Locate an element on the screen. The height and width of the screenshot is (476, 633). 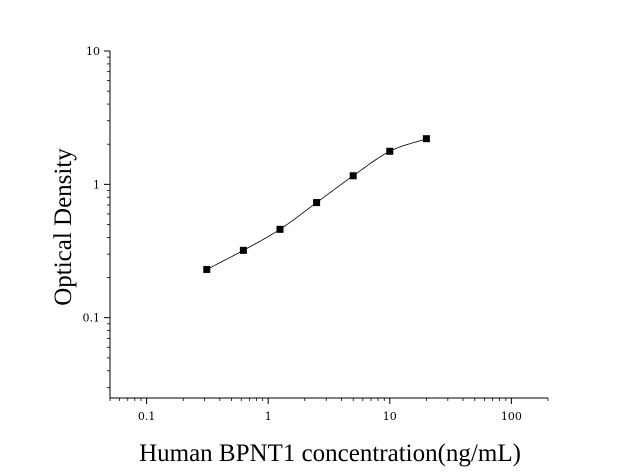
y-tick-label: 0.1 is located at coordinates (92, 318).